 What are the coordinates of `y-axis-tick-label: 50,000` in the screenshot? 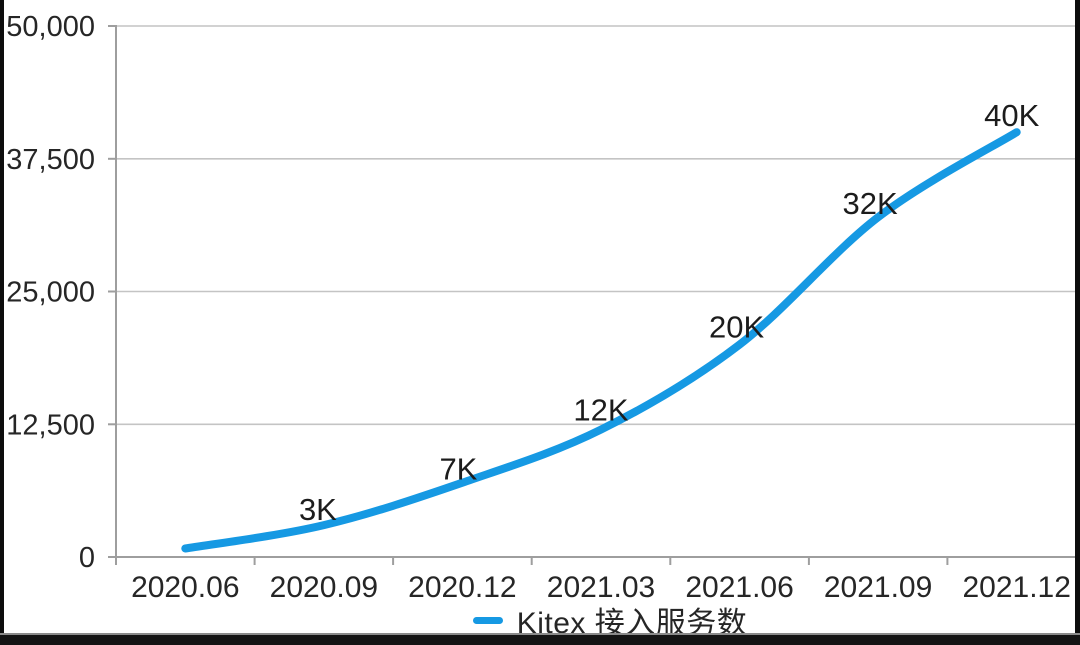 It's located at (50, 27).